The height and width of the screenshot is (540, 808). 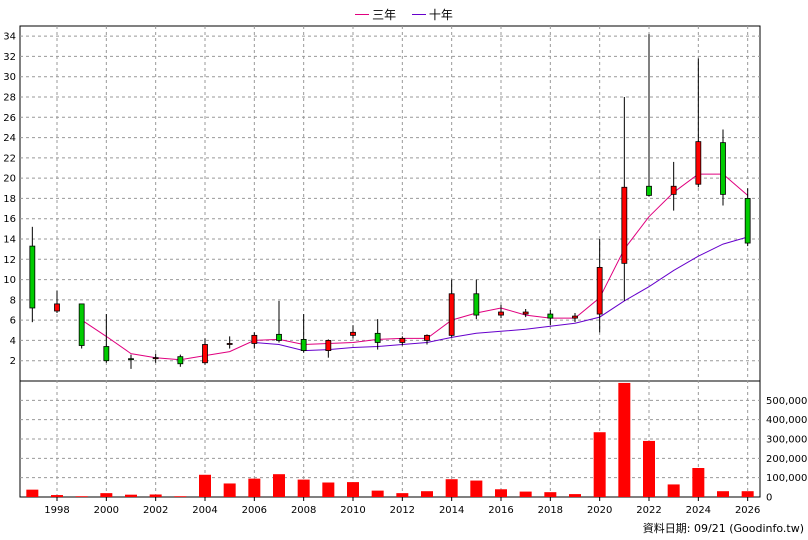 I want to click on volume-tick-label: 400,000, so click(x=786, y=420).